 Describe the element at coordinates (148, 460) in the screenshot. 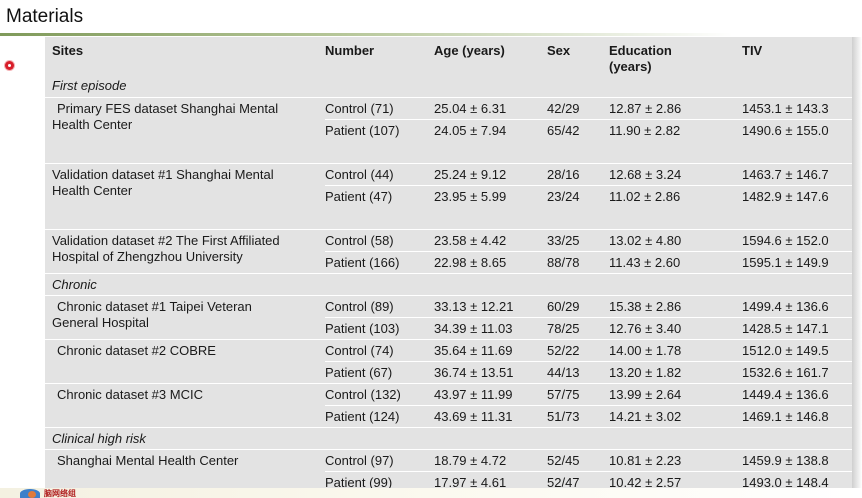

I see `site-name-line1: Shanghai Mental Health Center` at that location.